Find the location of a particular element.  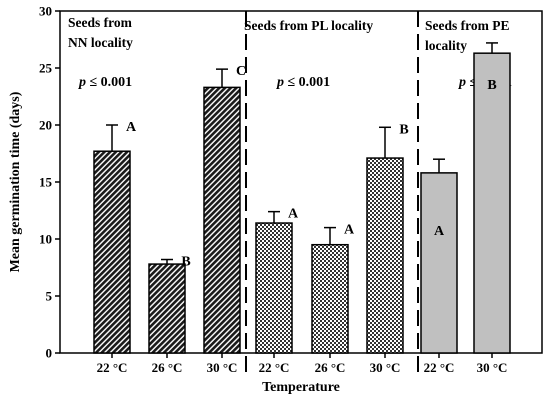

y-tick-label: 5 is located at coordinates (49, 296).